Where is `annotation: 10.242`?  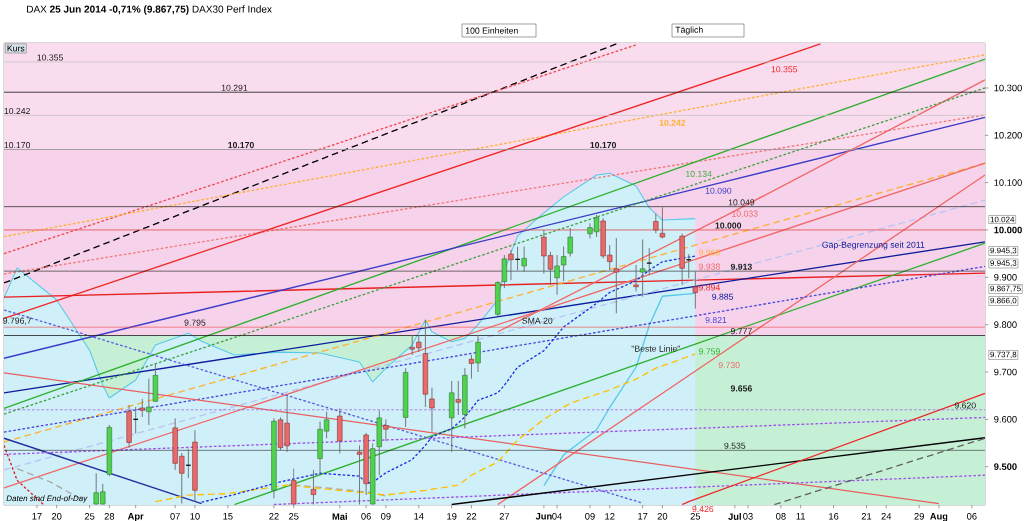 annotation: 10.242 is located at coordinates (17, 111).